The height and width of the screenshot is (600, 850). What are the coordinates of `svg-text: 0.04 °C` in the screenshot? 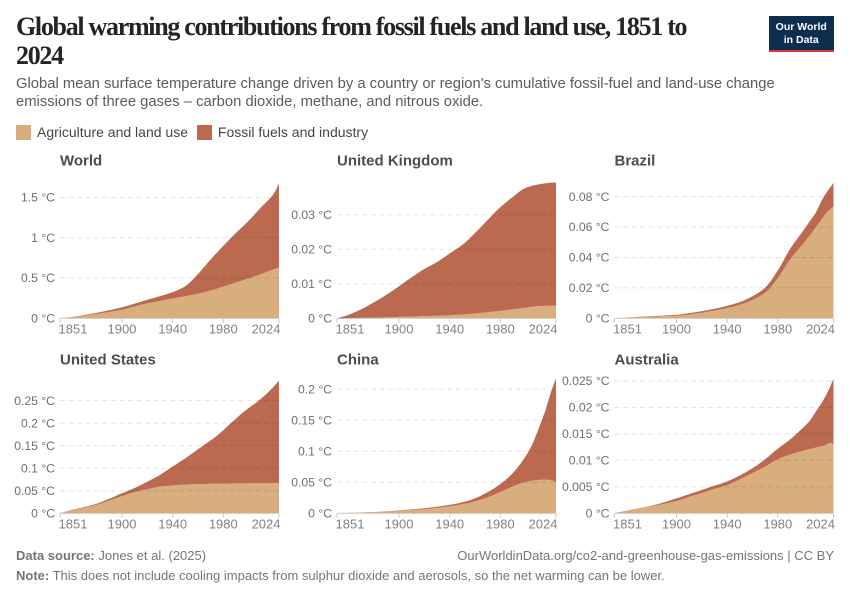 It's located at (589, 258).